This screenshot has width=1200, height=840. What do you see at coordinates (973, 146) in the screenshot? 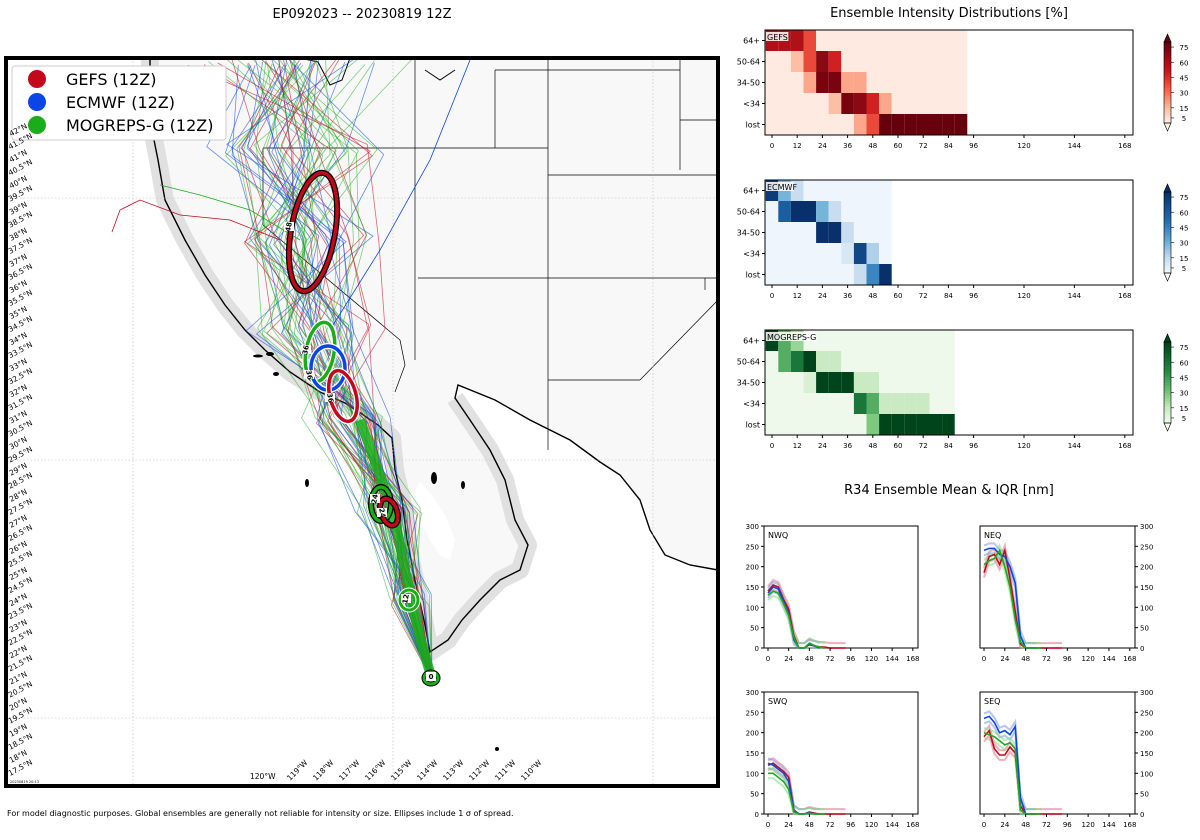
I see `heatmap-x-tick: 96` at bounding box center [973, 146].